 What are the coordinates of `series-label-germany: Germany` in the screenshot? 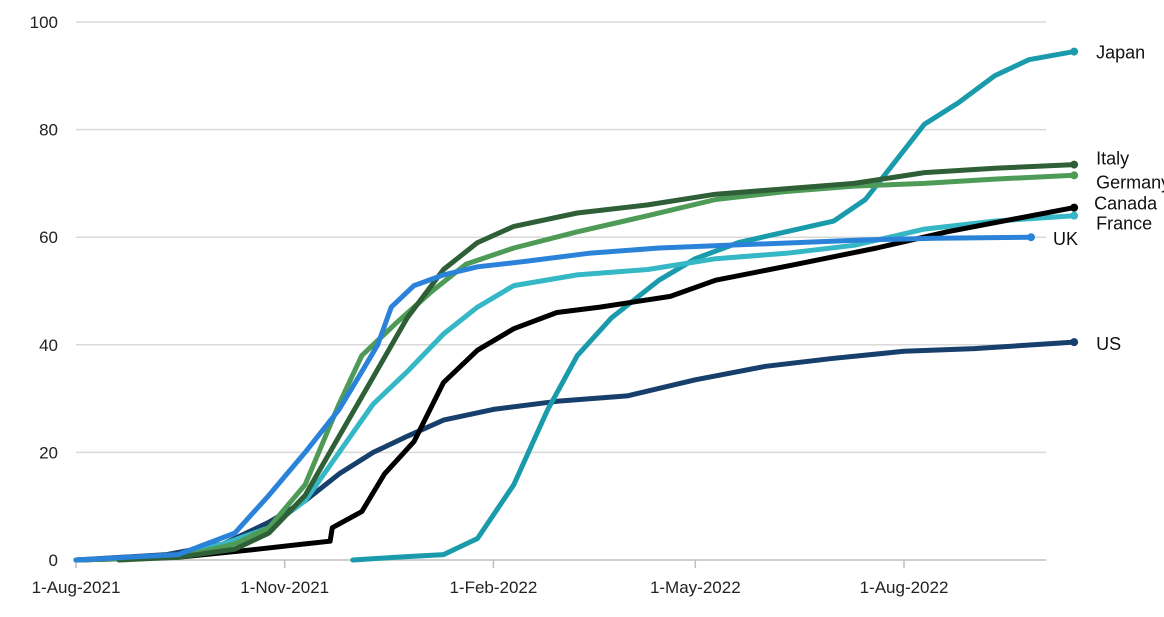 It's located at (1130, 182).